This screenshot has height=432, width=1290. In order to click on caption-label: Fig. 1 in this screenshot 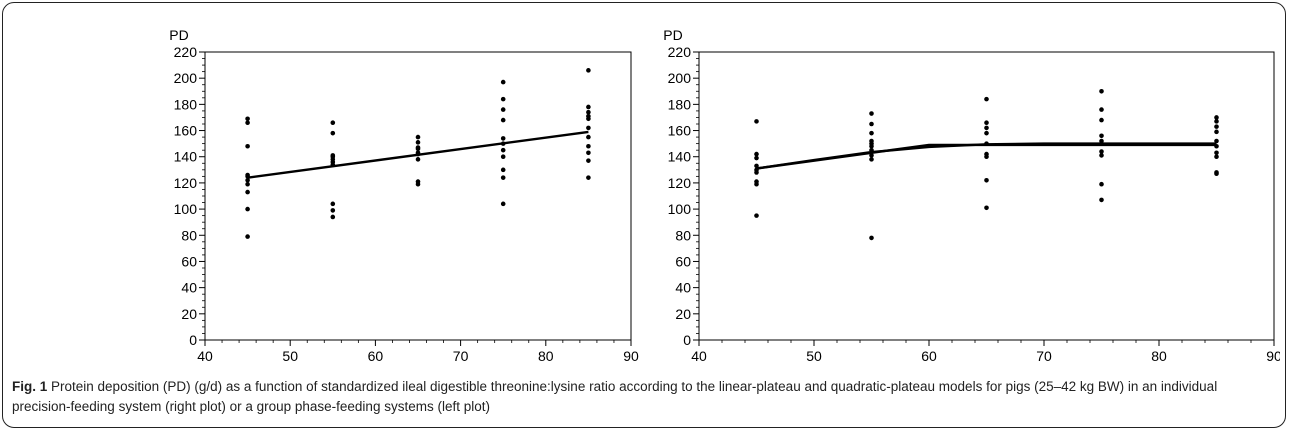, I will do `click(30, 386)`.